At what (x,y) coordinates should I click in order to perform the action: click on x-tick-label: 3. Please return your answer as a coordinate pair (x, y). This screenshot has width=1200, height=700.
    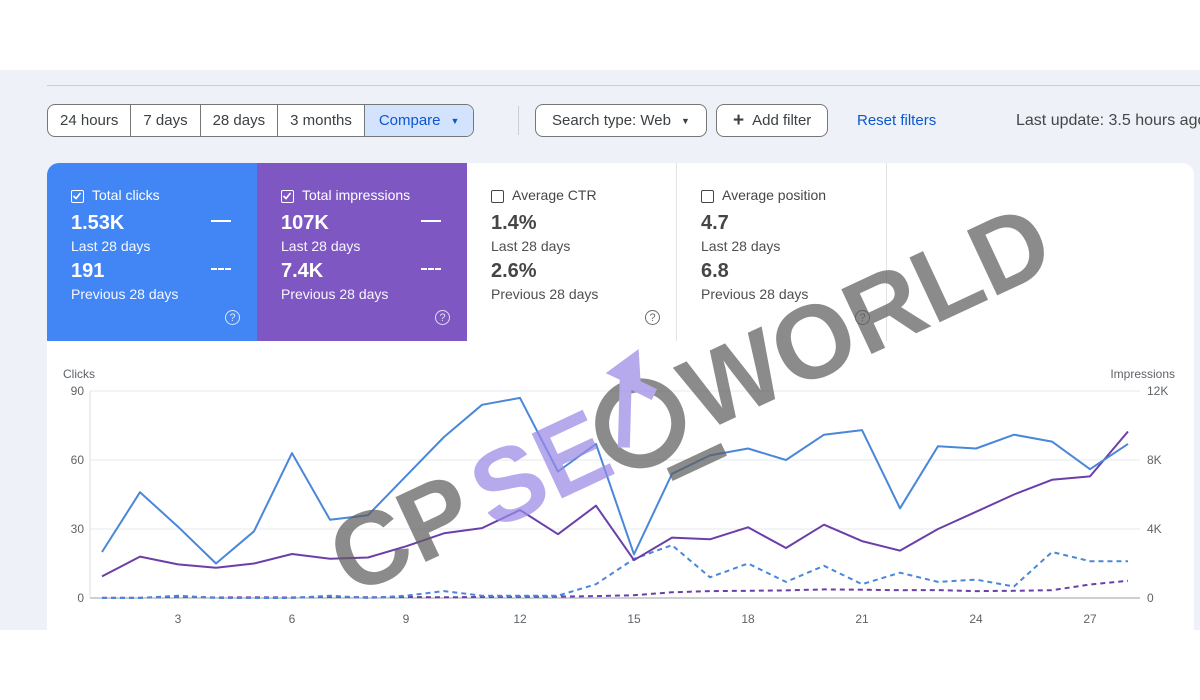
    Looking at the image, I should click on (178, 619).